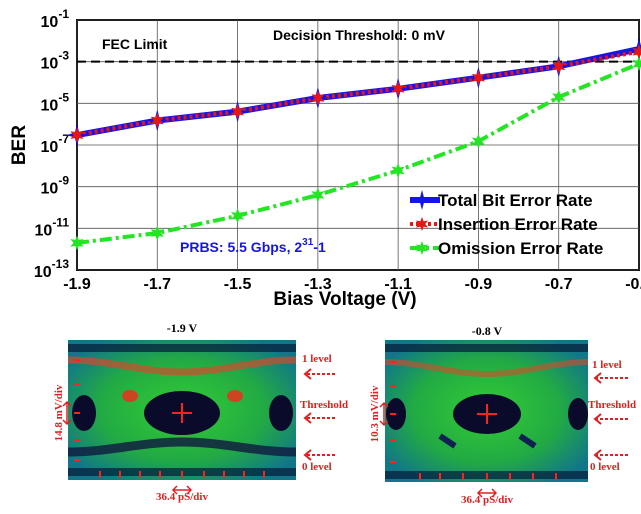  Describe the element at coordinates (238, 284) in the screenshot. I see `x-tick-label: -1.5` at that location.